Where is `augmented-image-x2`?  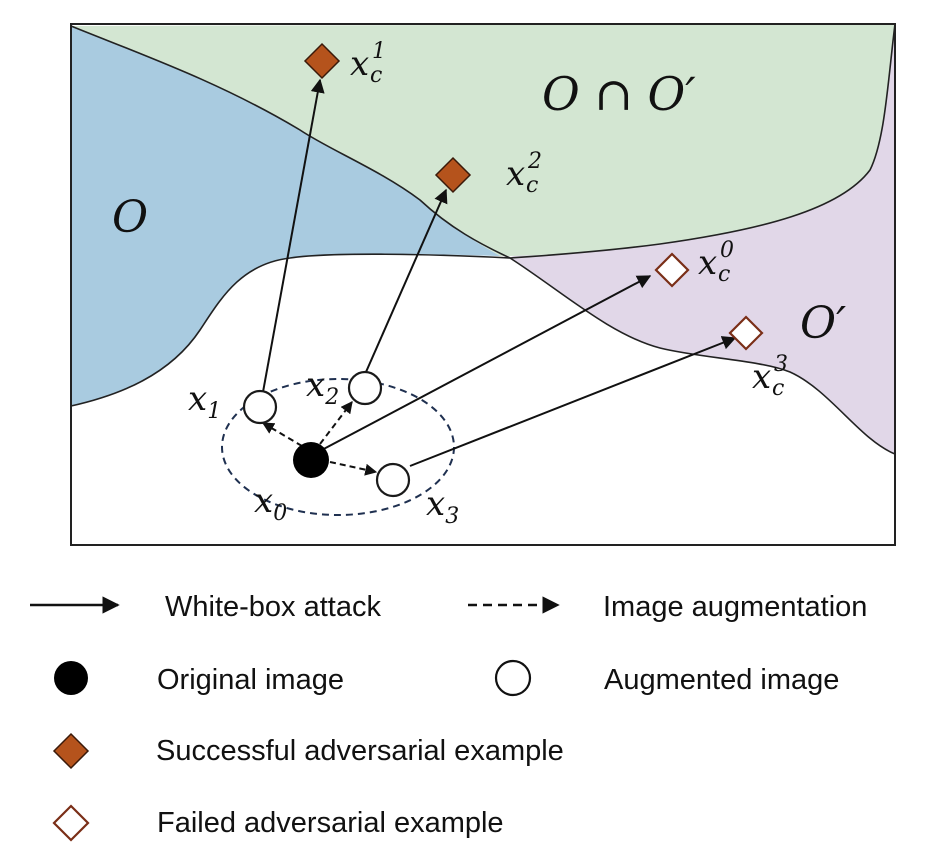 augmented-image-x2 is located at coordinates (365, 388).